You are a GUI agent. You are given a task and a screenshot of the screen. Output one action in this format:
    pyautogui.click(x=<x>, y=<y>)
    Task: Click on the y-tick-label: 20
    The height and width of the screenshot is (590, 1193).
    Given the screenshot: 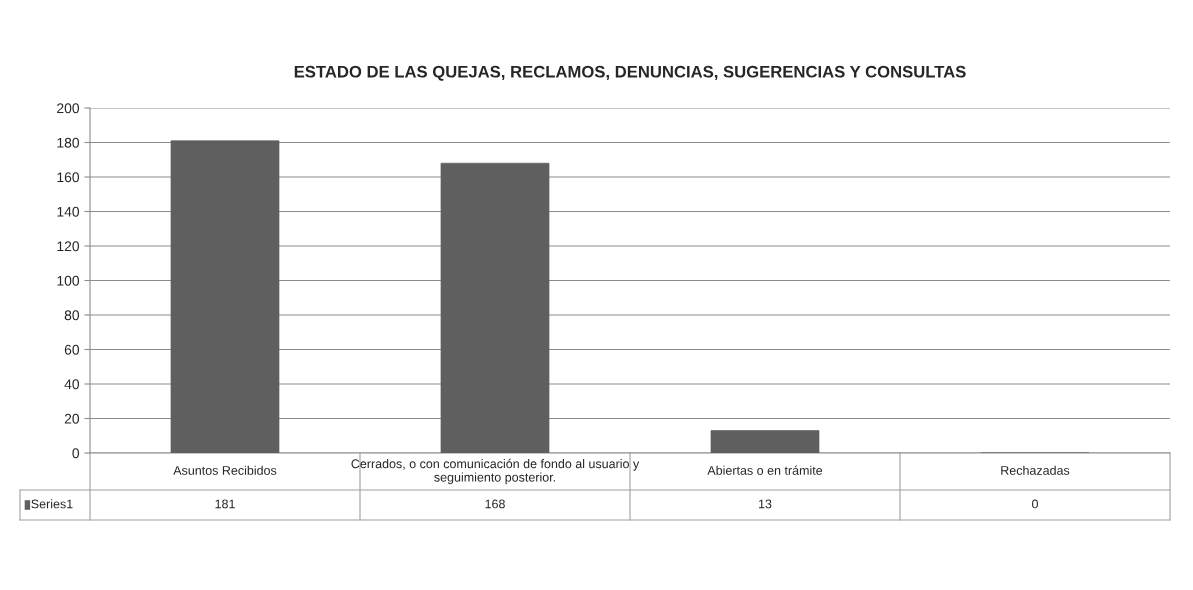 What is the action you would take?
    pyautogui.click(x=72, y=418)
    